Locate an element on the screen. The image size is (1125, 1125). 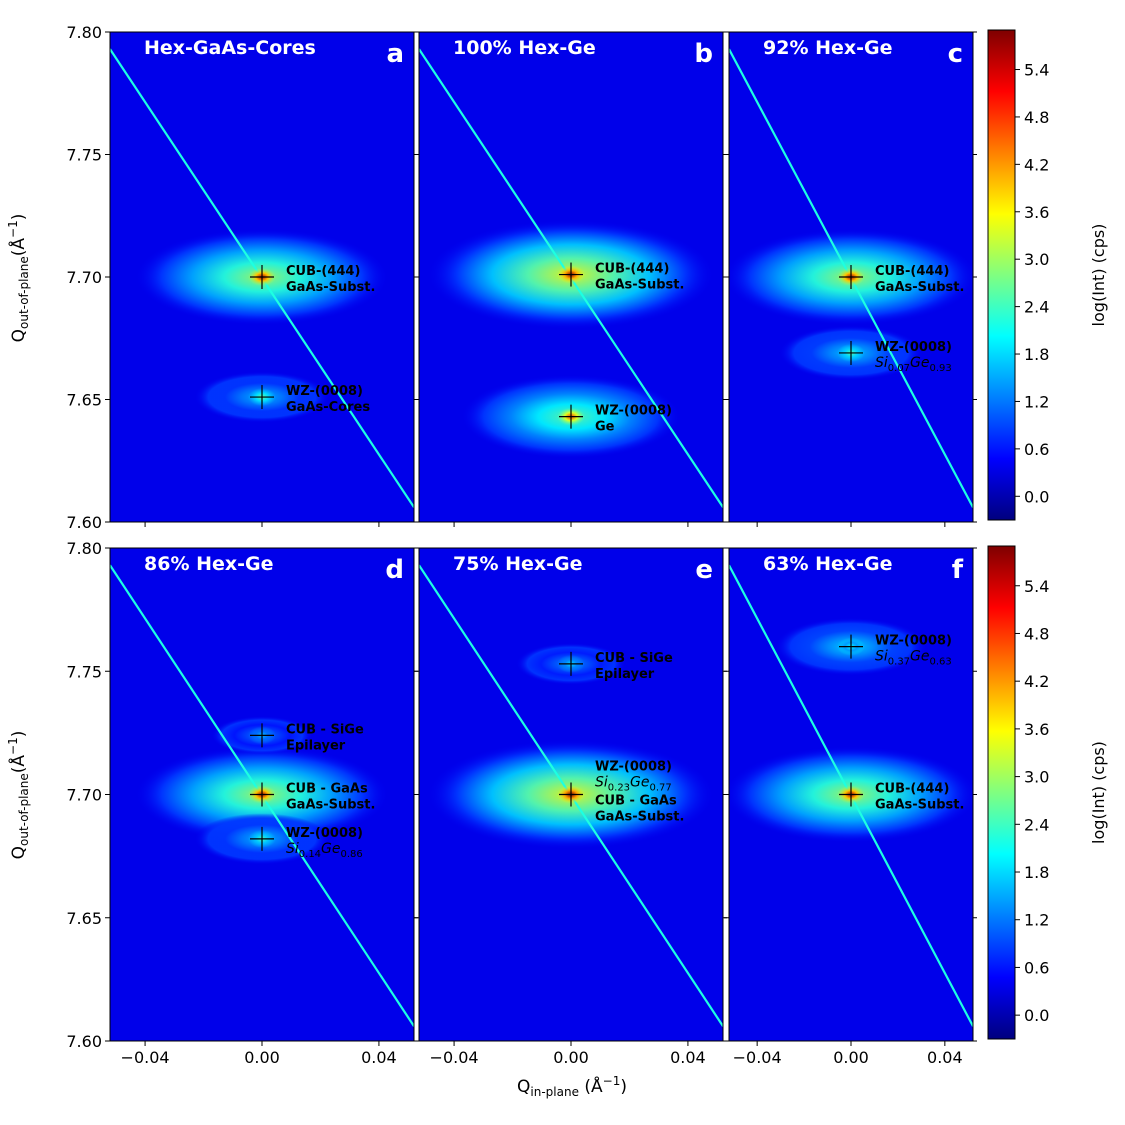
panel-title-d: 86% Hex-Ge is located at coordinates (209, 564).